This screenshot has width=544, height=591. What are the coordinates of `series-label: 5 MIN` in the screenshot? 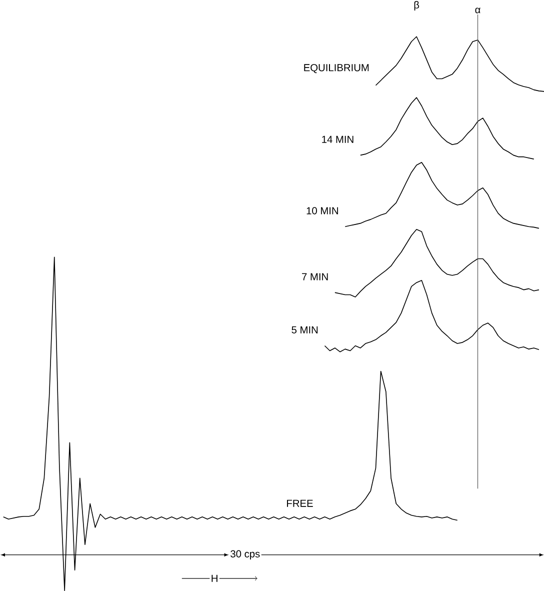 It's located at (304, 330).